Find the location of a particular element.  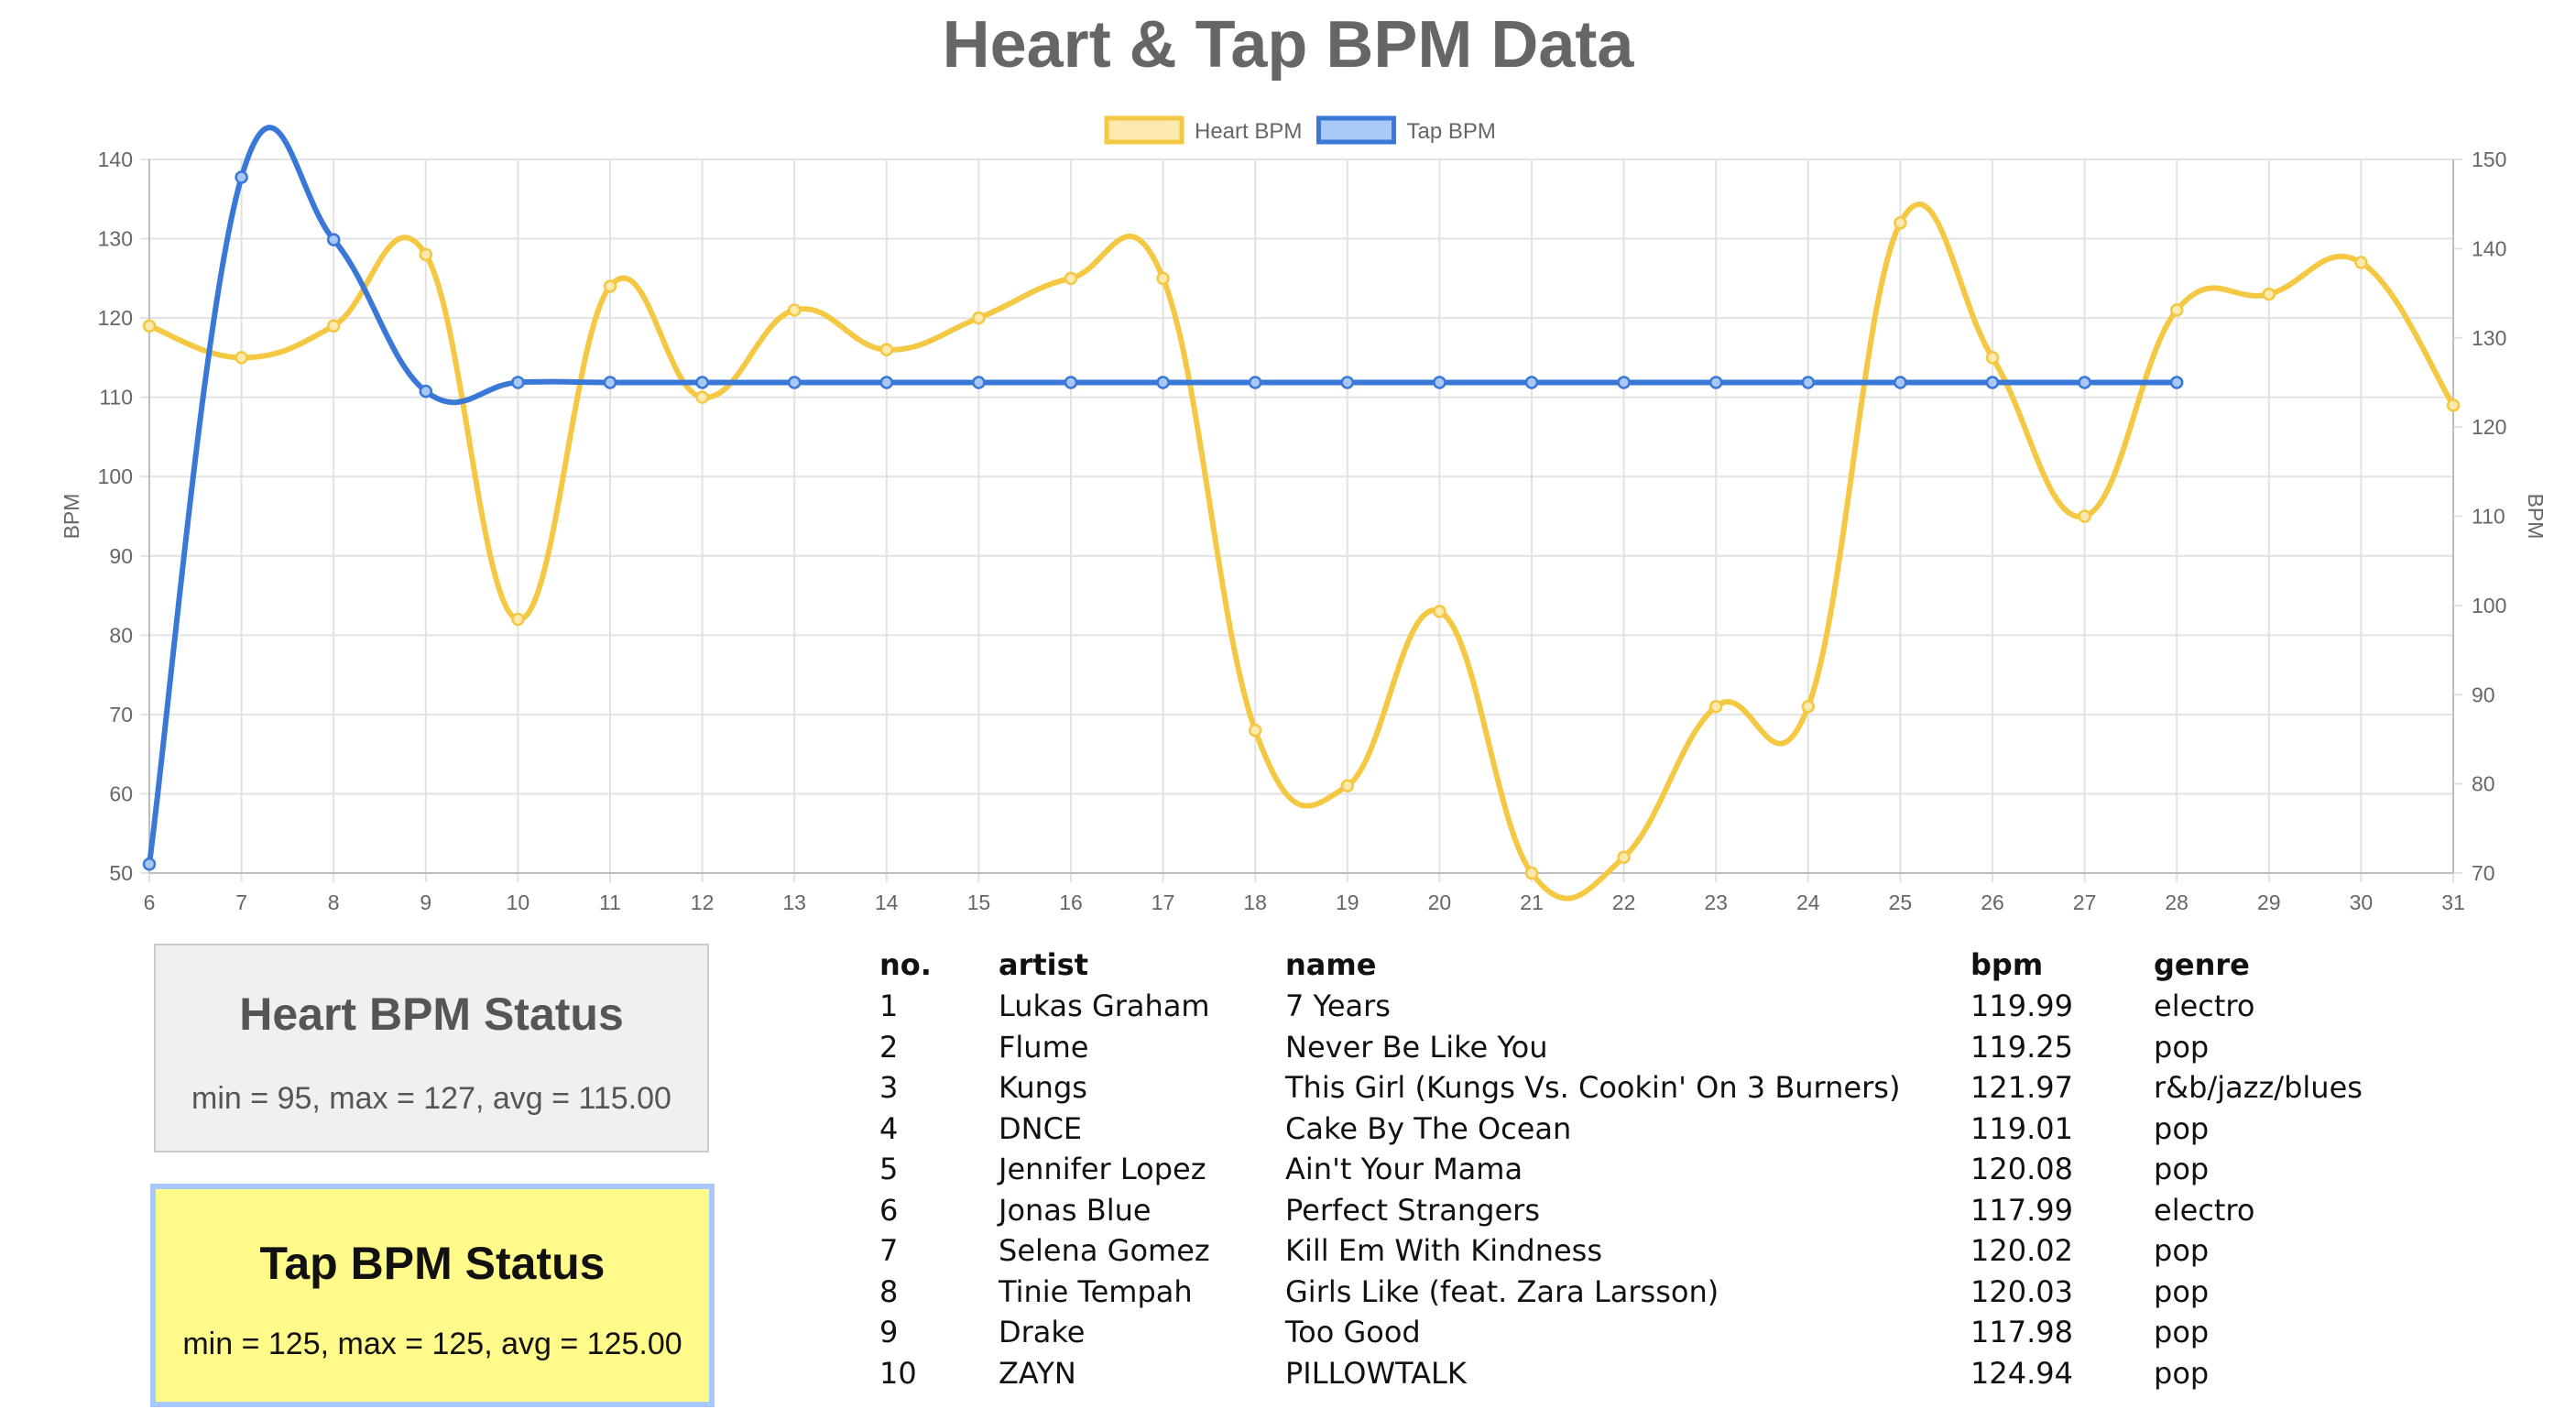

x-tick-label: 28 is located at coordinates (2177, 902).